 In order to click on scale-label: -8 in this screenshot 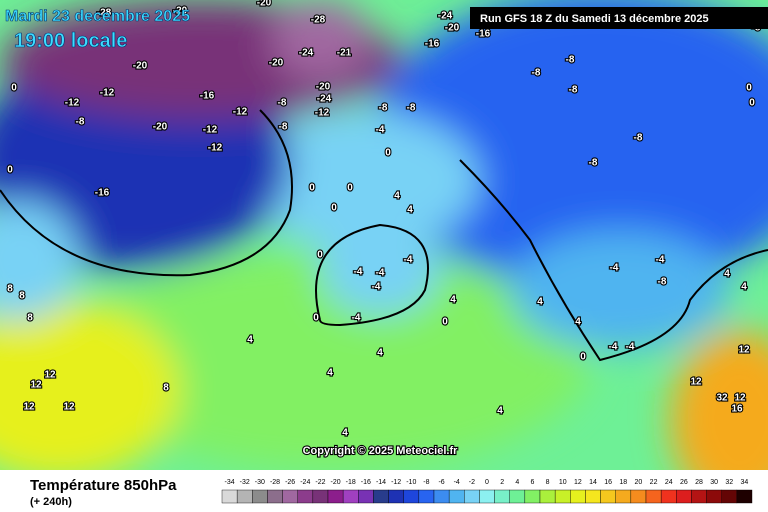, I will do `click(426, 482)`.